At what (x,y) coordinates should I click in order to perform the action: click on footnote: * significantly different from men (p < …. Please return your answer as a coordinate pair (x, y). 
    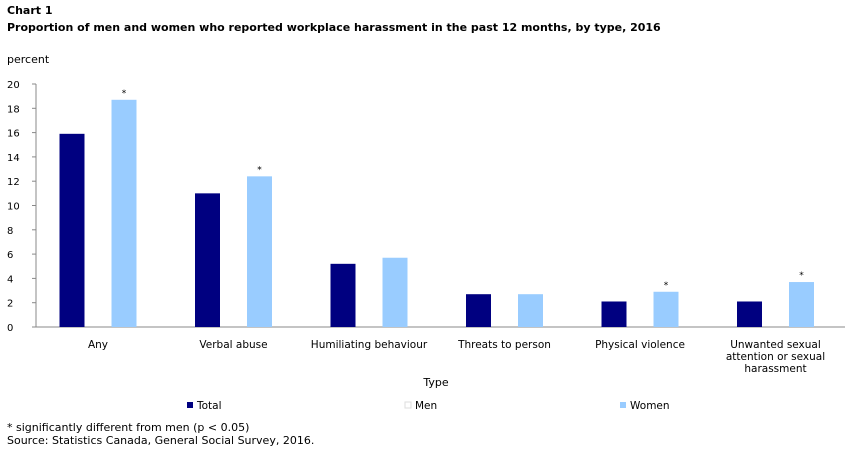
    Looking at the image, I should click on (128, 427).